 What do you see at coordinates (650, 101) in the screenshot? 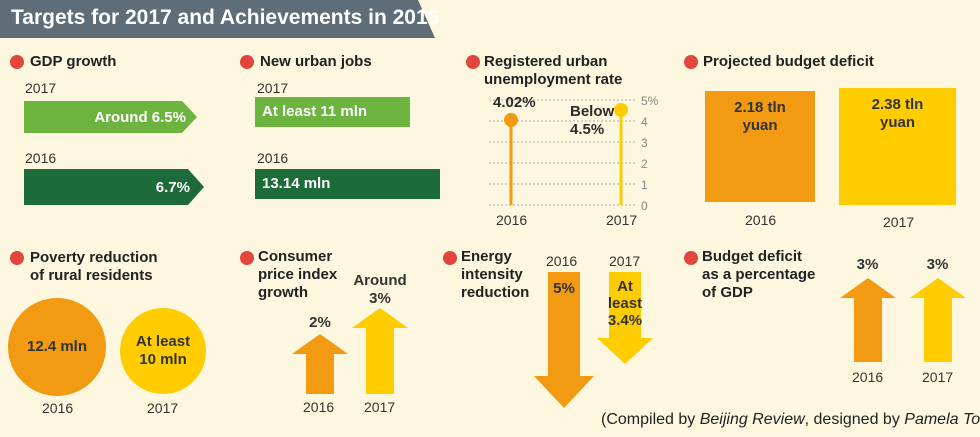
I see `axis-tick-label: 5%` at bounding box center [650, 101].